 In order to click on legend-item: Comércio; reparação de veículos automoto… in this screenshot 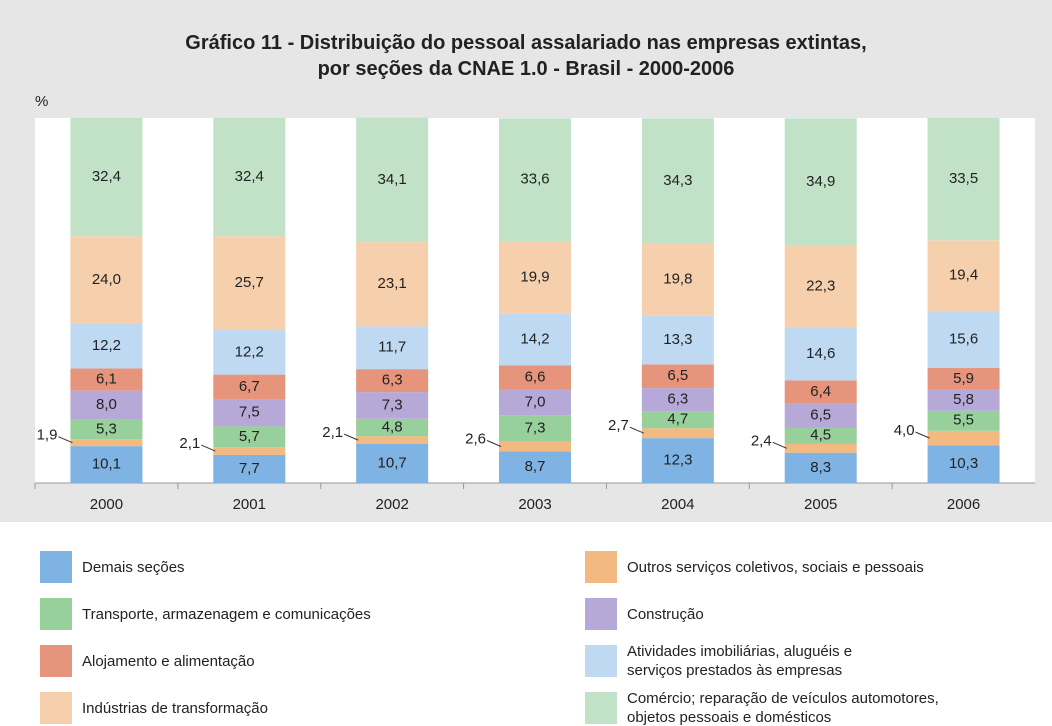, I will do `click(762, 708)`.